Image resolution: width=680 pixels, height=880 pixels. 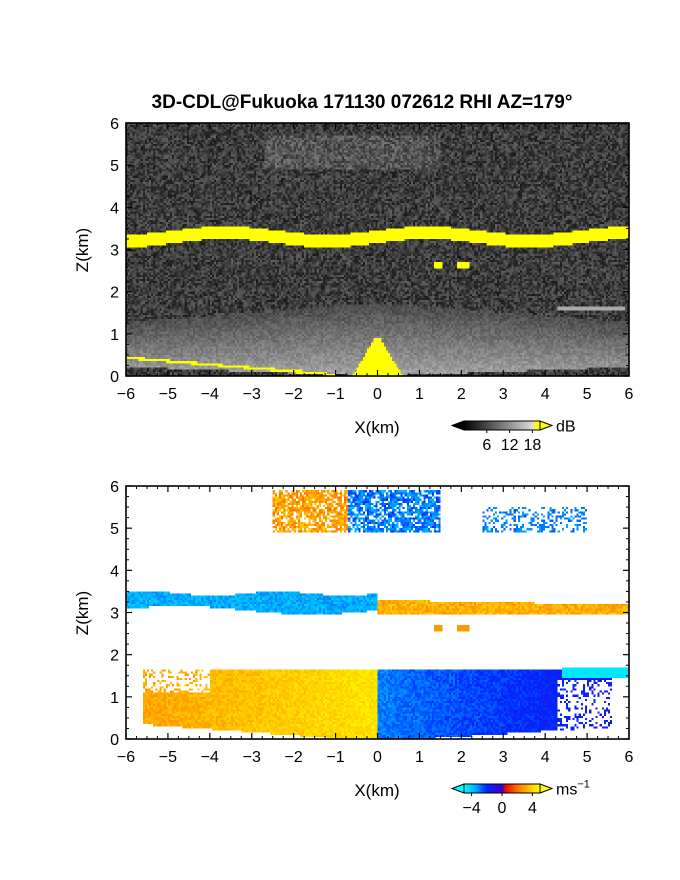 I want to click on colorbar-tick-label: −4, so click(x=471, y=808).